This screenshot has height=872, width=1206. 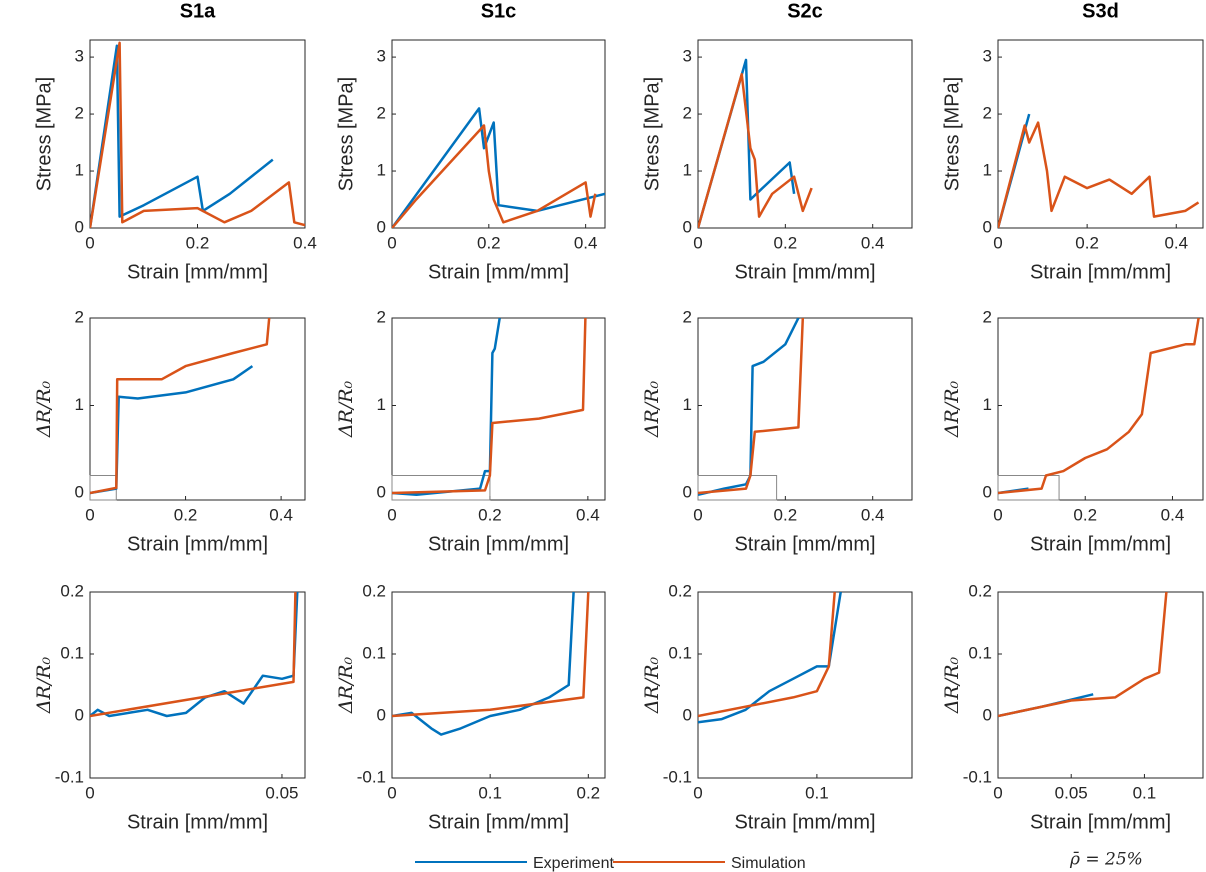 What do you see at coordinates (198, 11) in the screenshot?
I see `chart-title: S1a` at bounding box center [198, 11].